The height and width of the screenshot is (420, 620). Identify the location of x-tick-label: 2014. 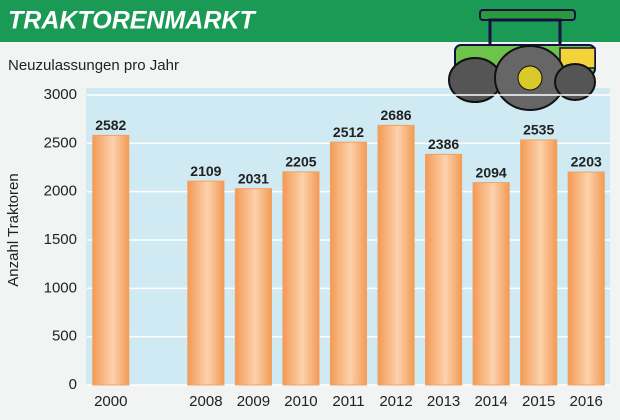
(490, 401).